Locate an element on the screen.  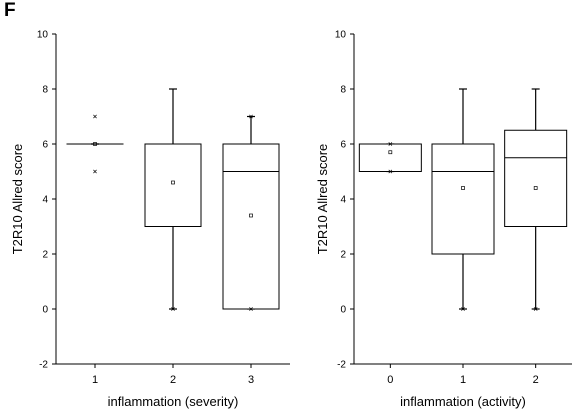
x-tick-label: 3 is located at coordinates (251, 380).